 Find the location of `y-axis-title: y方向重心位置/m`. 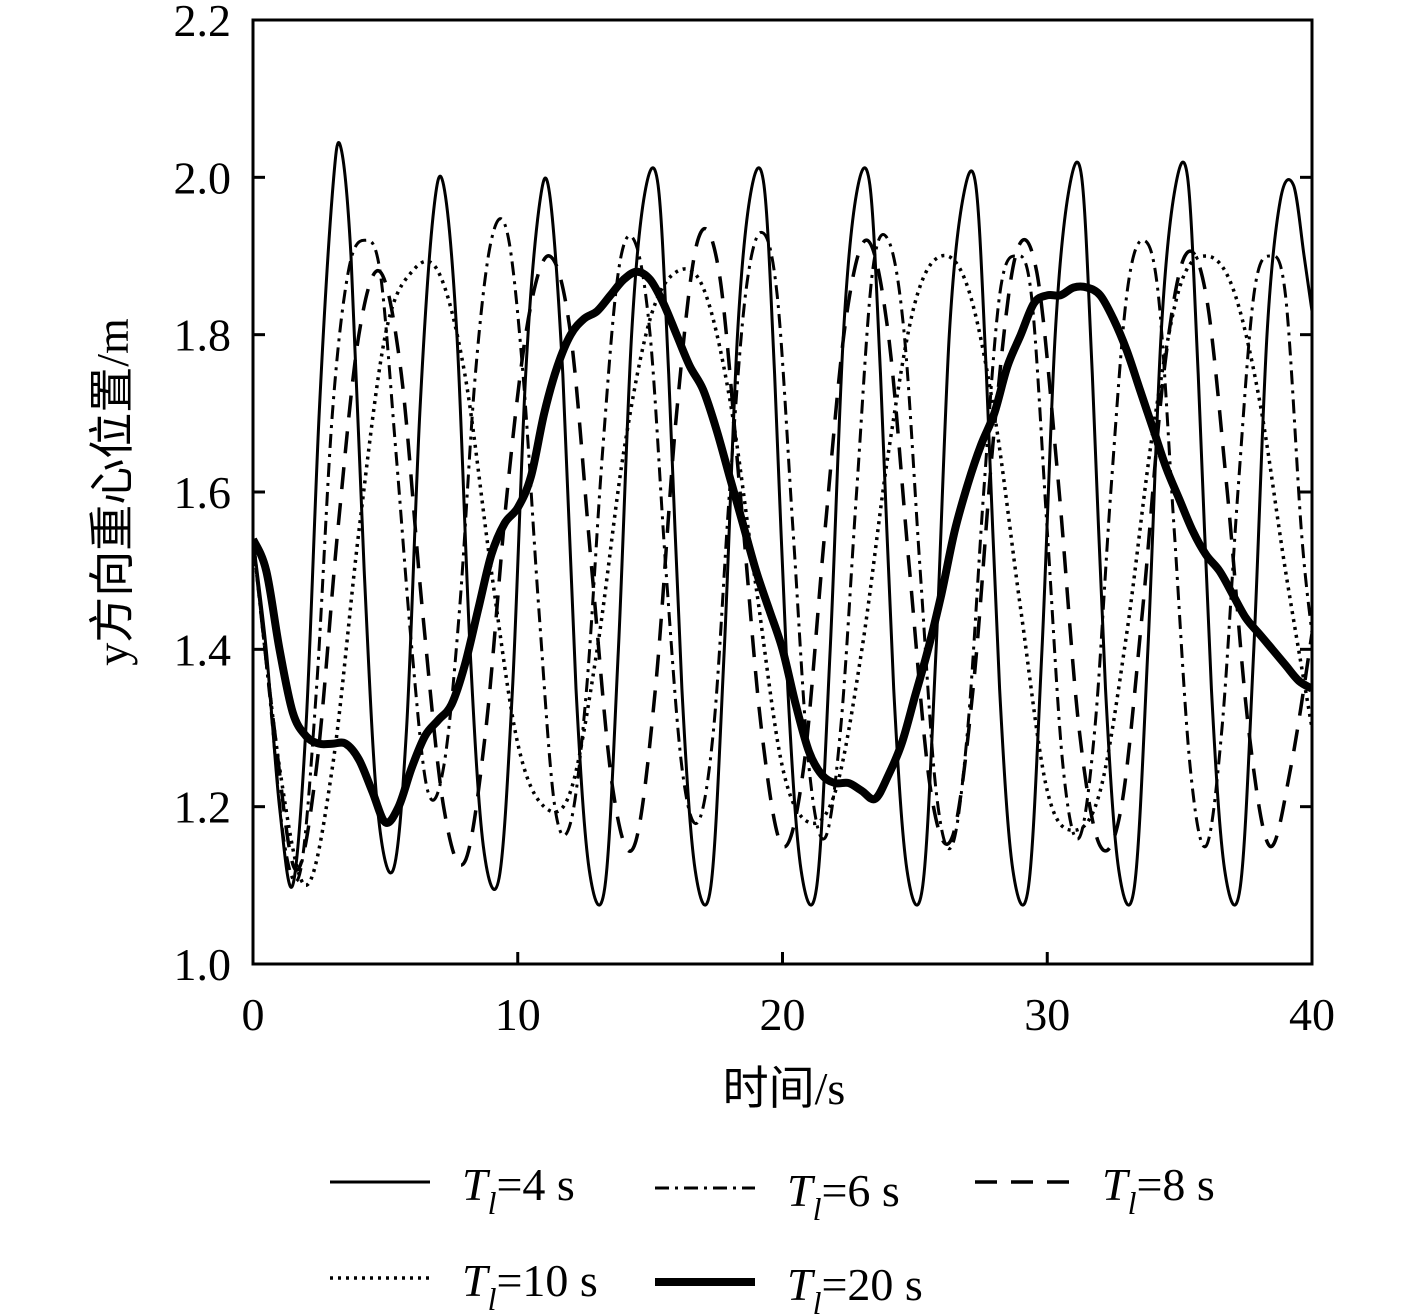

y-axis-title: y方向重心位置/m is located at coordinates (112, 492).